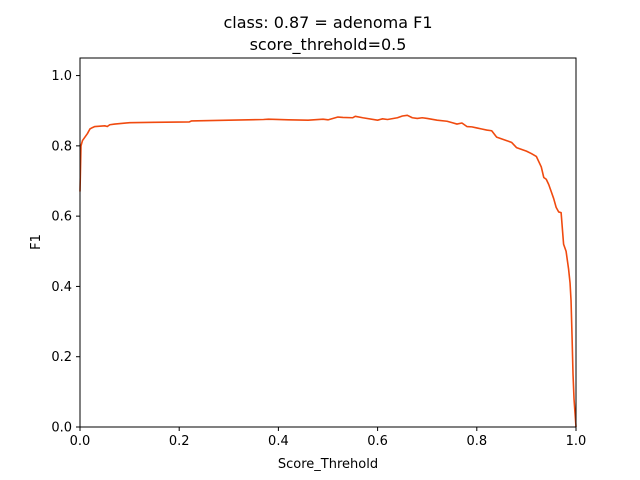 The width and height of the screenshot is (640, 480). What do you see at coordinates (36, 242) in the screenshot?
I see `y-axis-label: F1` at bounding box center [36, 242].